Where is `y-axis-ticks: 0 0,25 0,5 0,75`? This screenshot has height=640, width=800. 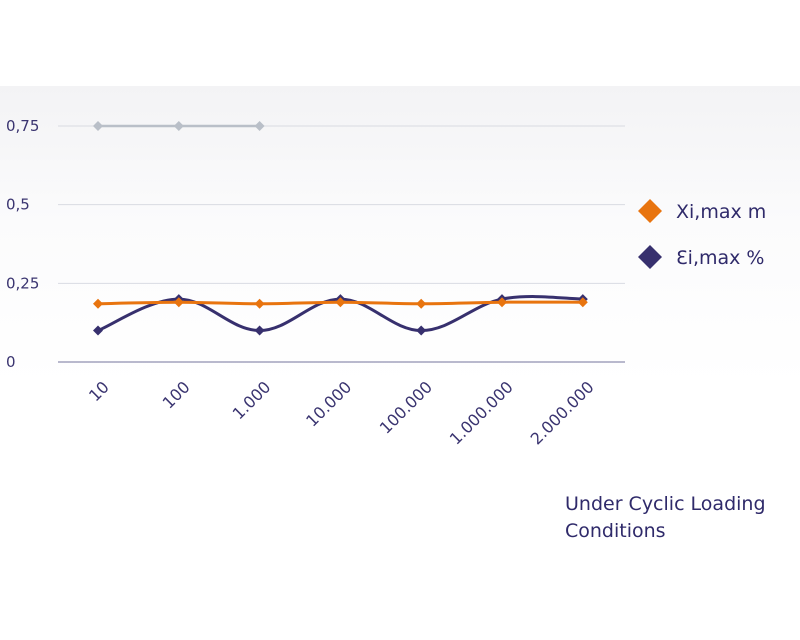 y-axis-ticks: 0 0,25 0,5 0,75 is located at coordinates (22, 244).